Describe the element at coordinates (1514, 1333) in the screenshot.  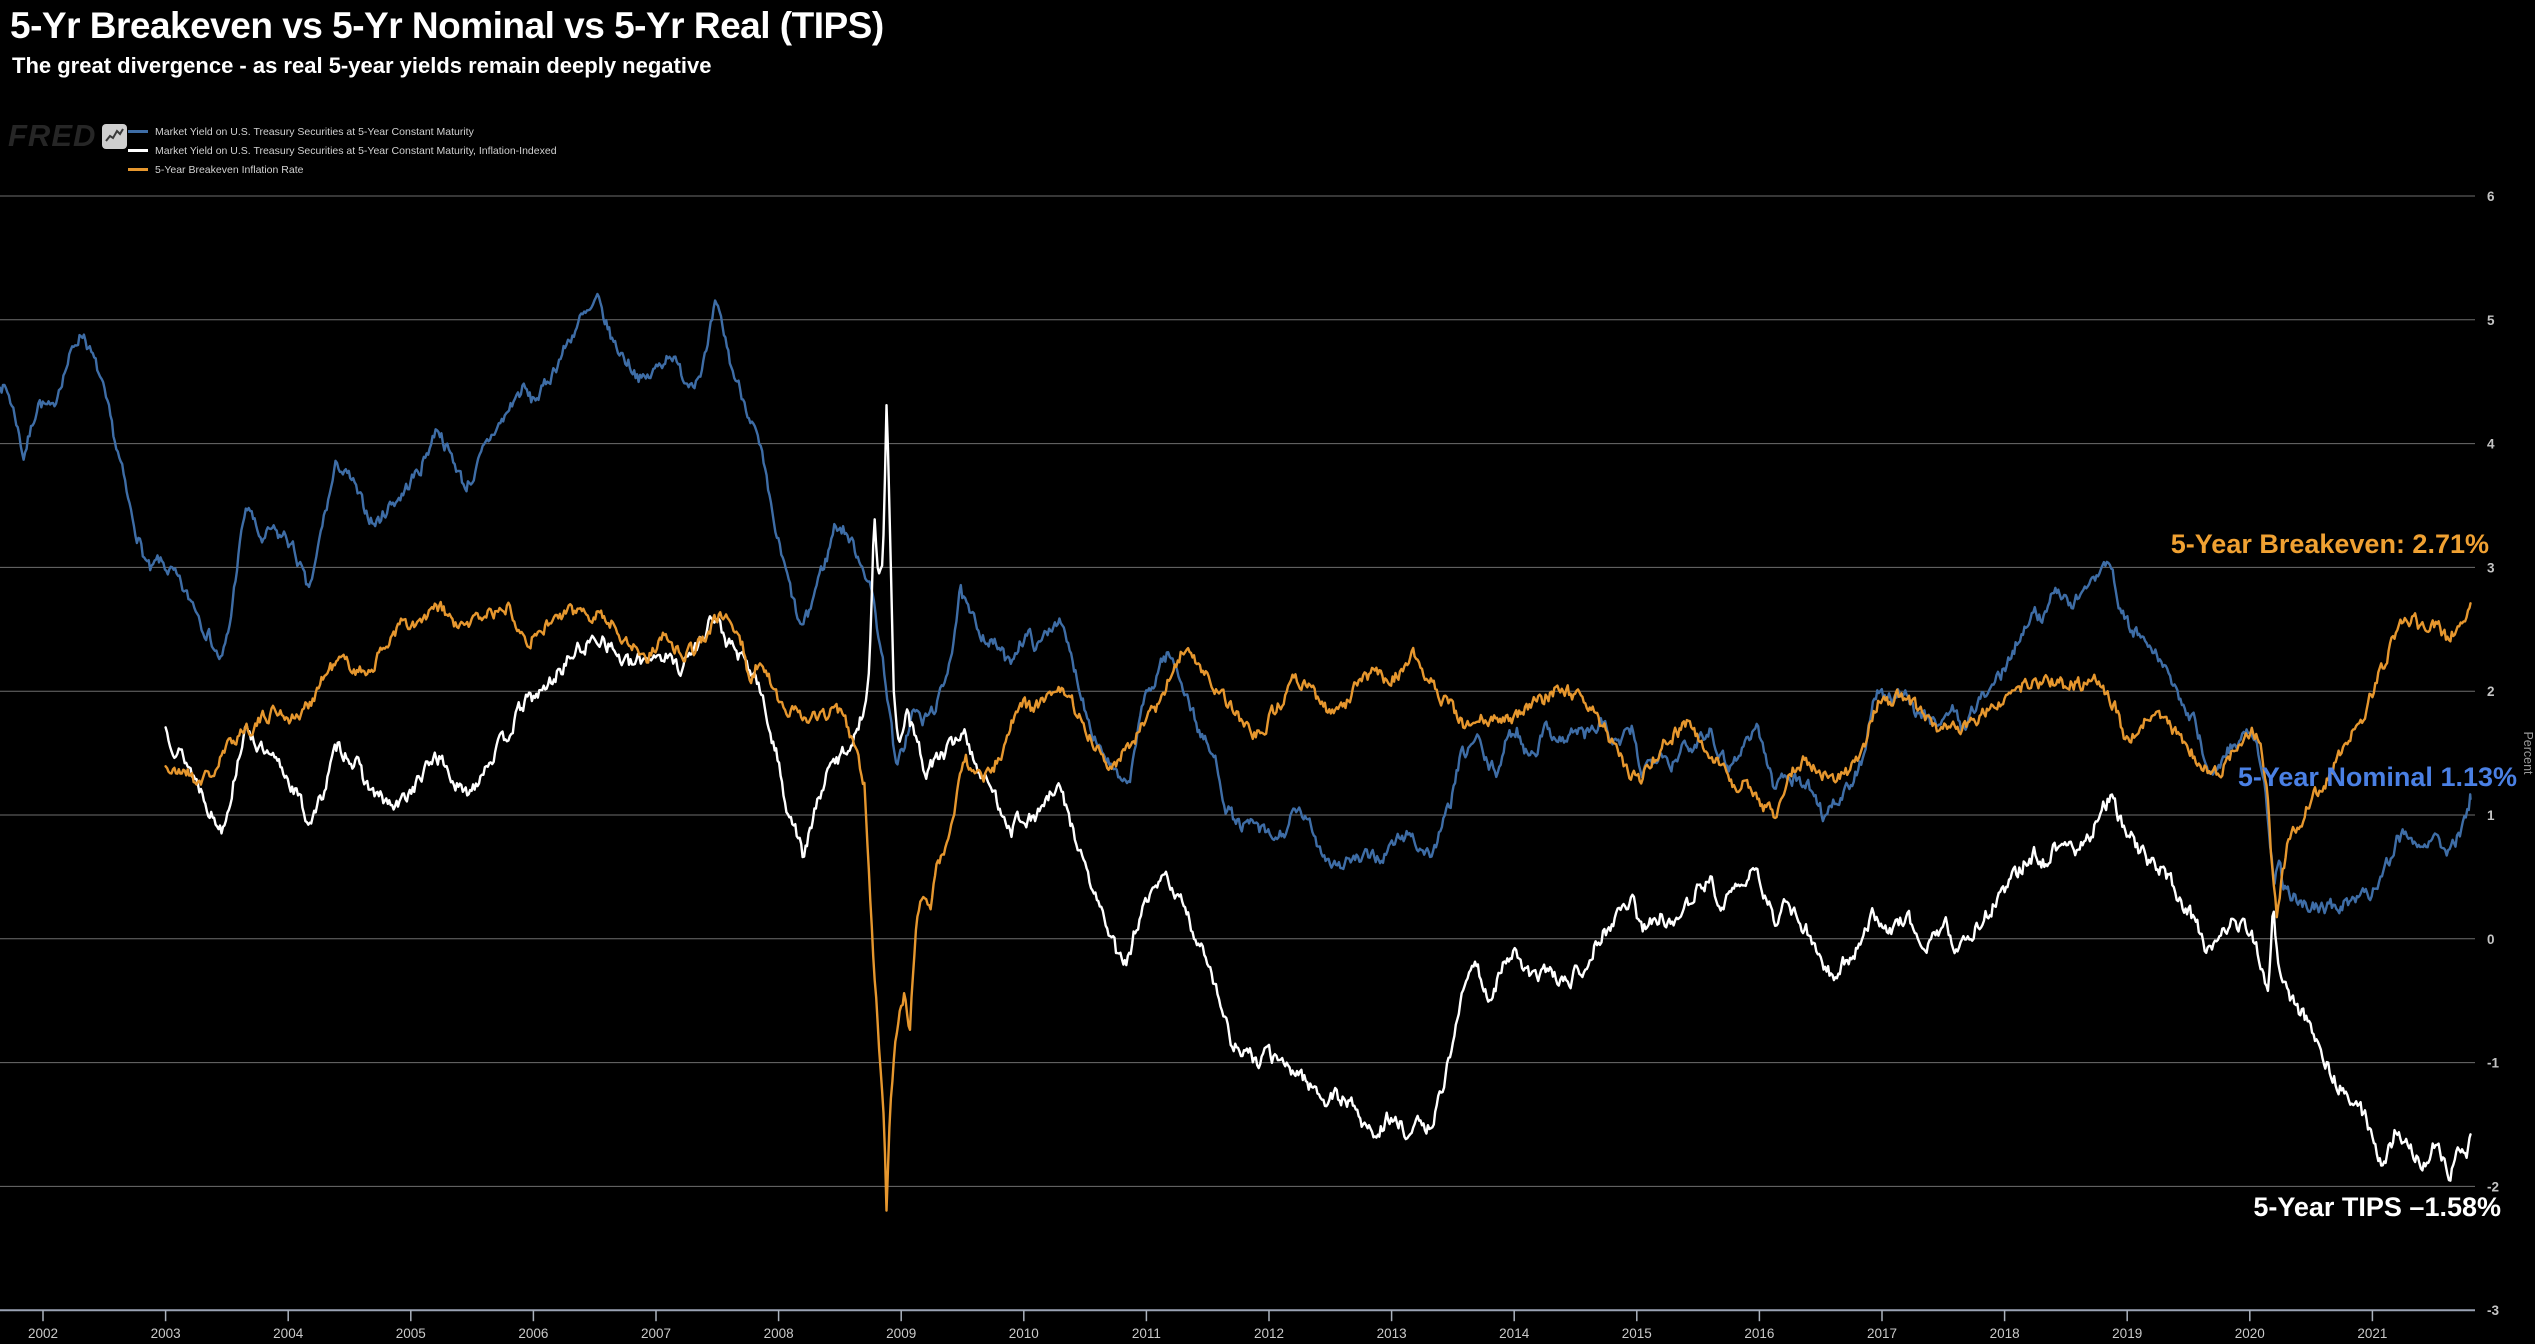
I see `x-axis-label: 2014` at that location.